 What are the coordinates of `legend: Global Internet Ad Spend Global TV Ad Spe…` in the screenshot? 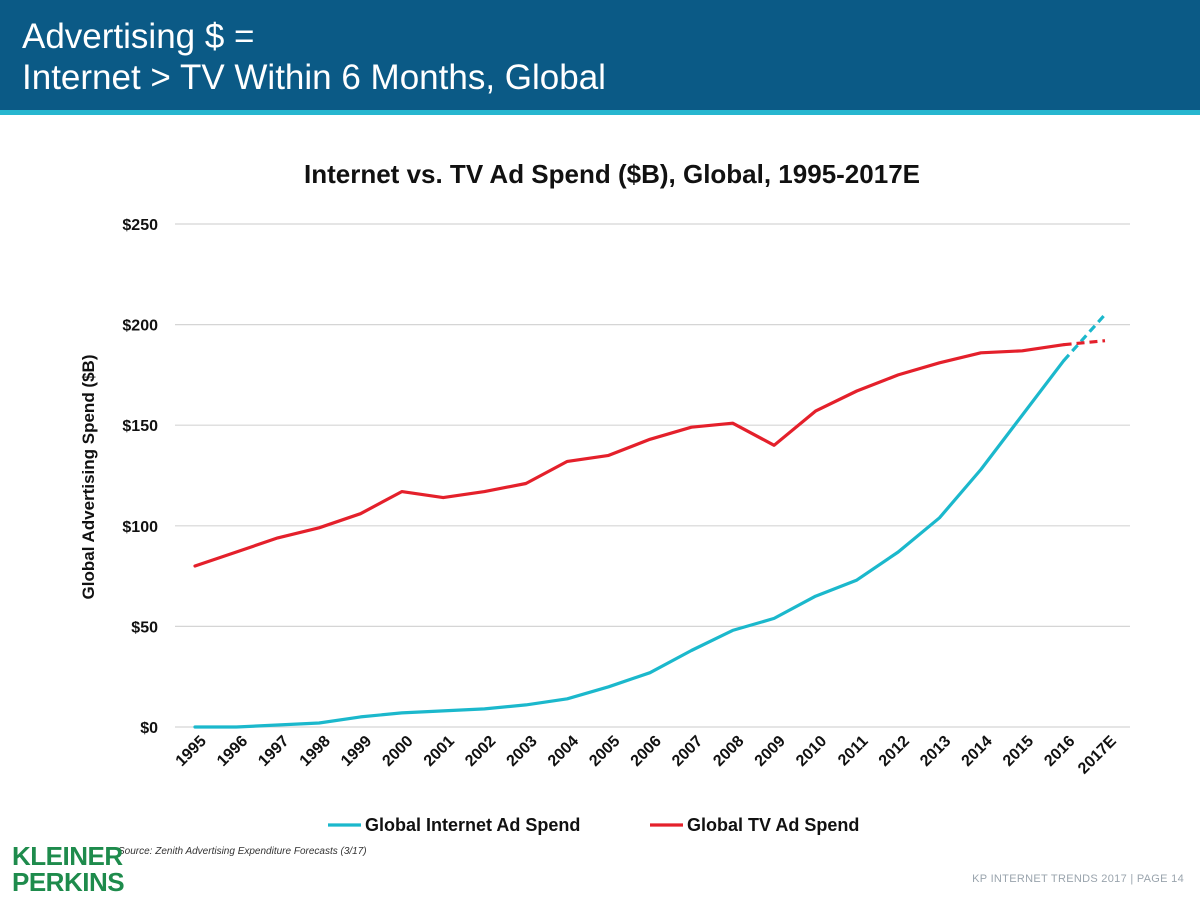 It's located at (593, 825).